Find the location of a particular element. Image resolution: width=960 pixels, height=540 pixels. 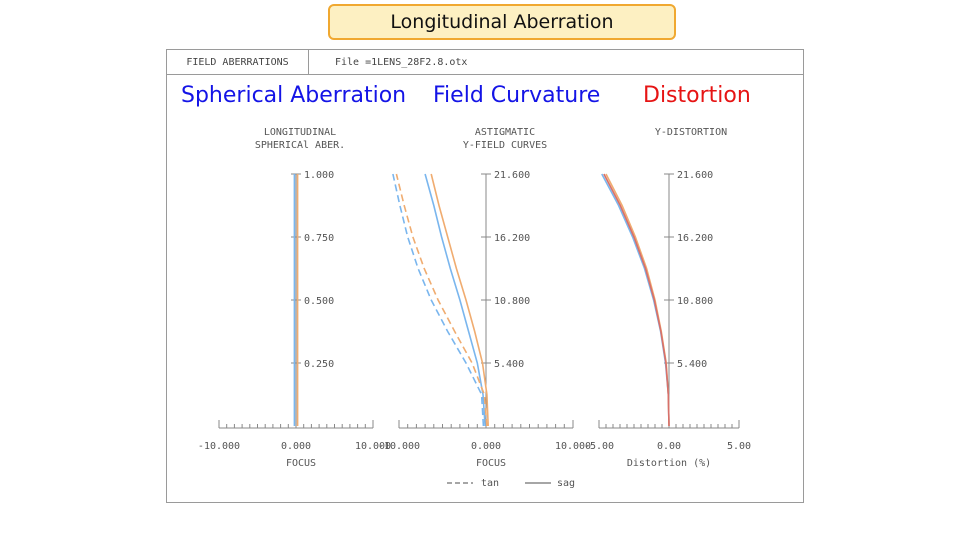

chart-0-x-tick-label: -10.000 is located at coordinates (219, 446).